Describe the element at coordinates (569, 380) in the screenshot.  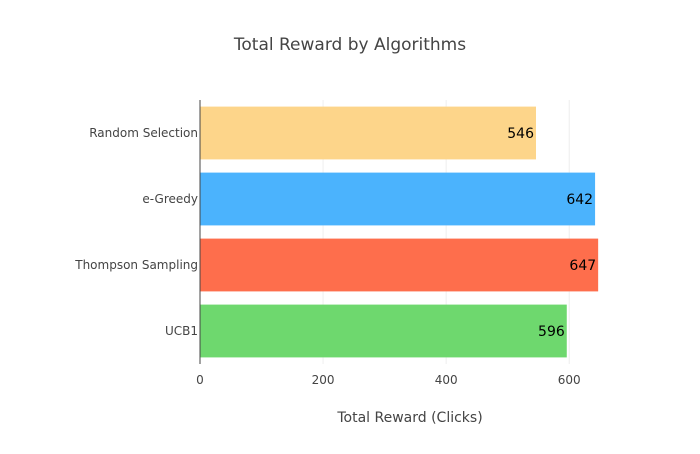
I see `x-tick-label: 600` at that location.